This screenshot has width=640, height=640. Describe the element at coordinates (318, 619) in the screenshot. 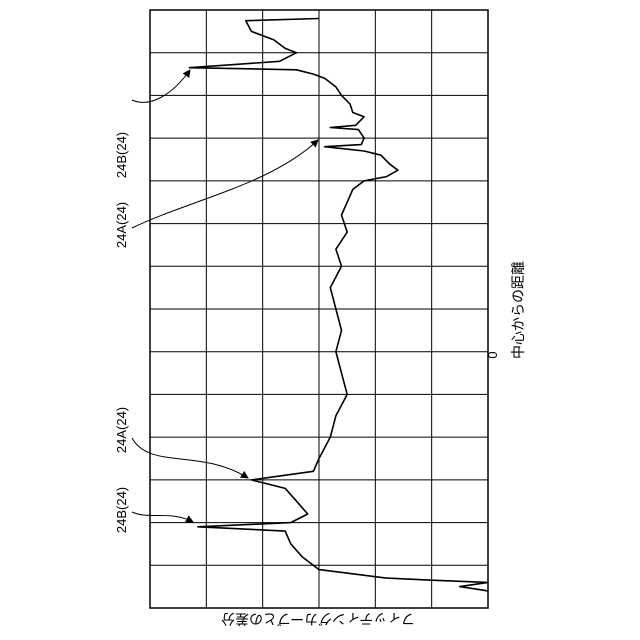

I see `y-axis-label: フィッティングカーブとの差分` at that location.